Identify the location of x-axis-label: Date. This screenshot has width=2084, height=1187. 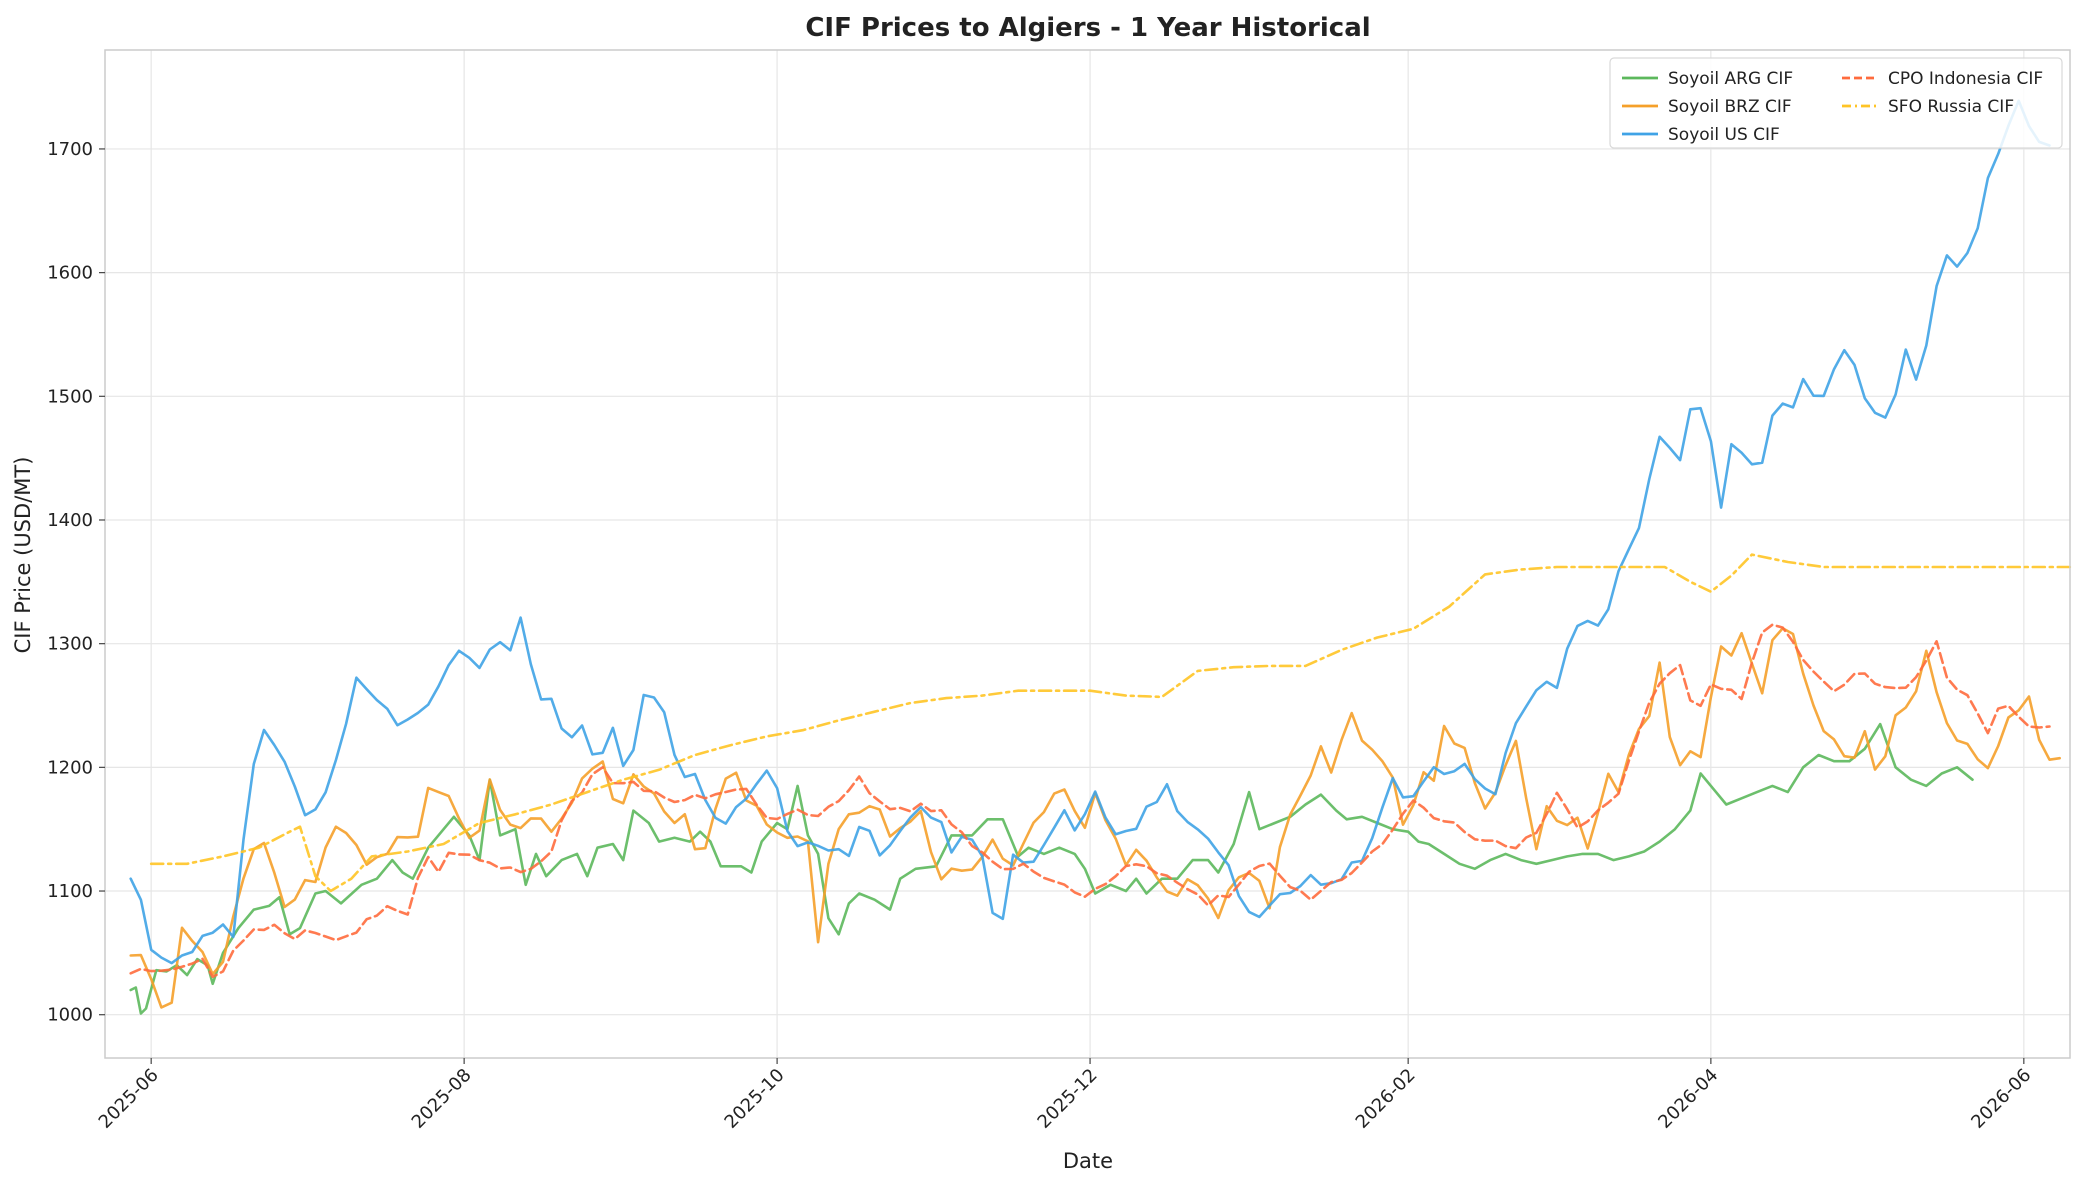
(1088, 1161).